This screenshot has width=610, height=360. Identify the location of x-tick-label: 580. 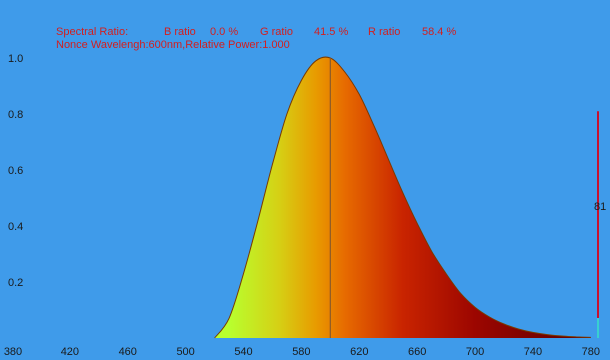
(301, 352).